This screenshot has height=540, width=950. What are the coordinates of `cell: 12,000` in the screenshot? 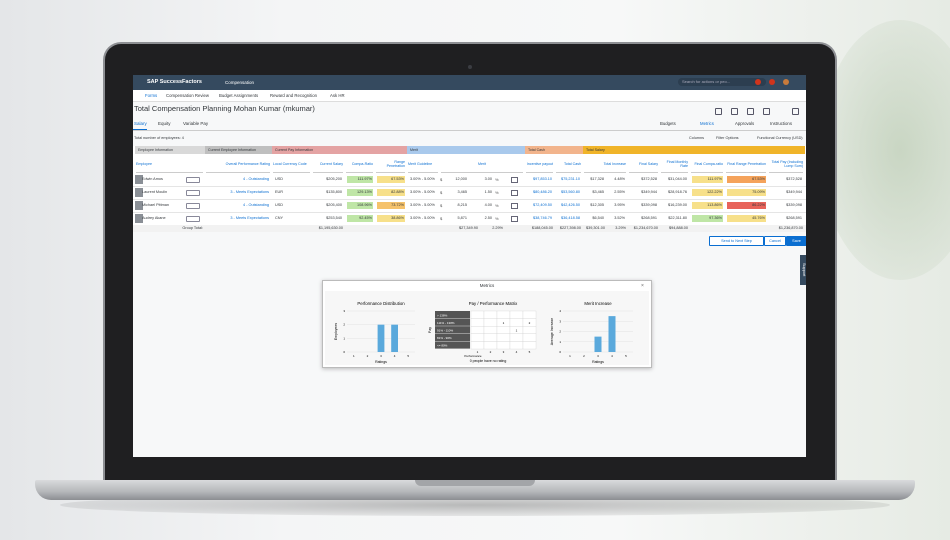 It's located at (461, 179).